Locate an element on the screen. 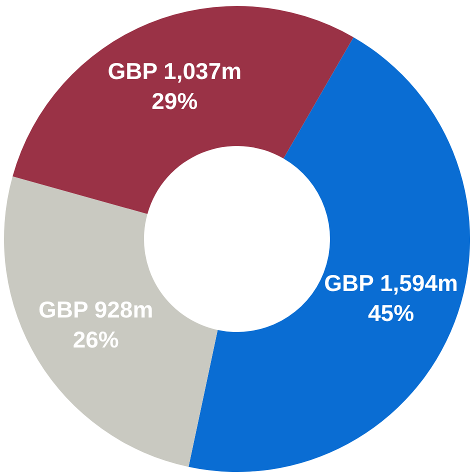 The width and height of the screenshot is (474, 474). data-label: 45% is located at coordinates (391, 313).